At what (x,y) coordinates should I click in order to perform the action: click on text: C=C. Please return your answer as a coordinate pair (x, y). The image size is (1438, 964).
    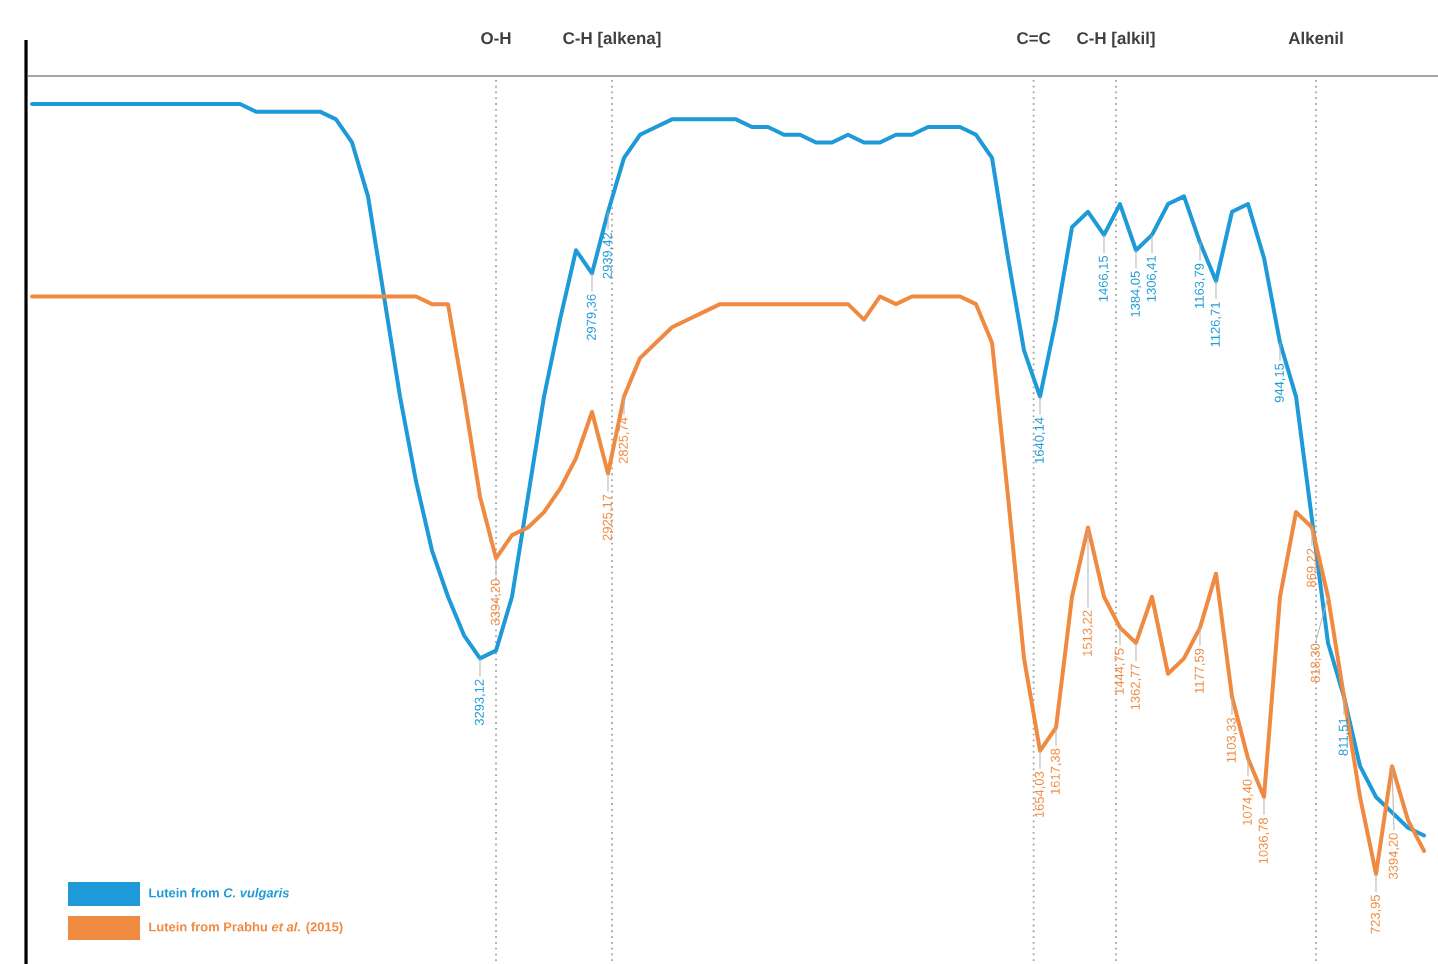
    Looking at the image, I should click on (1034, 38).